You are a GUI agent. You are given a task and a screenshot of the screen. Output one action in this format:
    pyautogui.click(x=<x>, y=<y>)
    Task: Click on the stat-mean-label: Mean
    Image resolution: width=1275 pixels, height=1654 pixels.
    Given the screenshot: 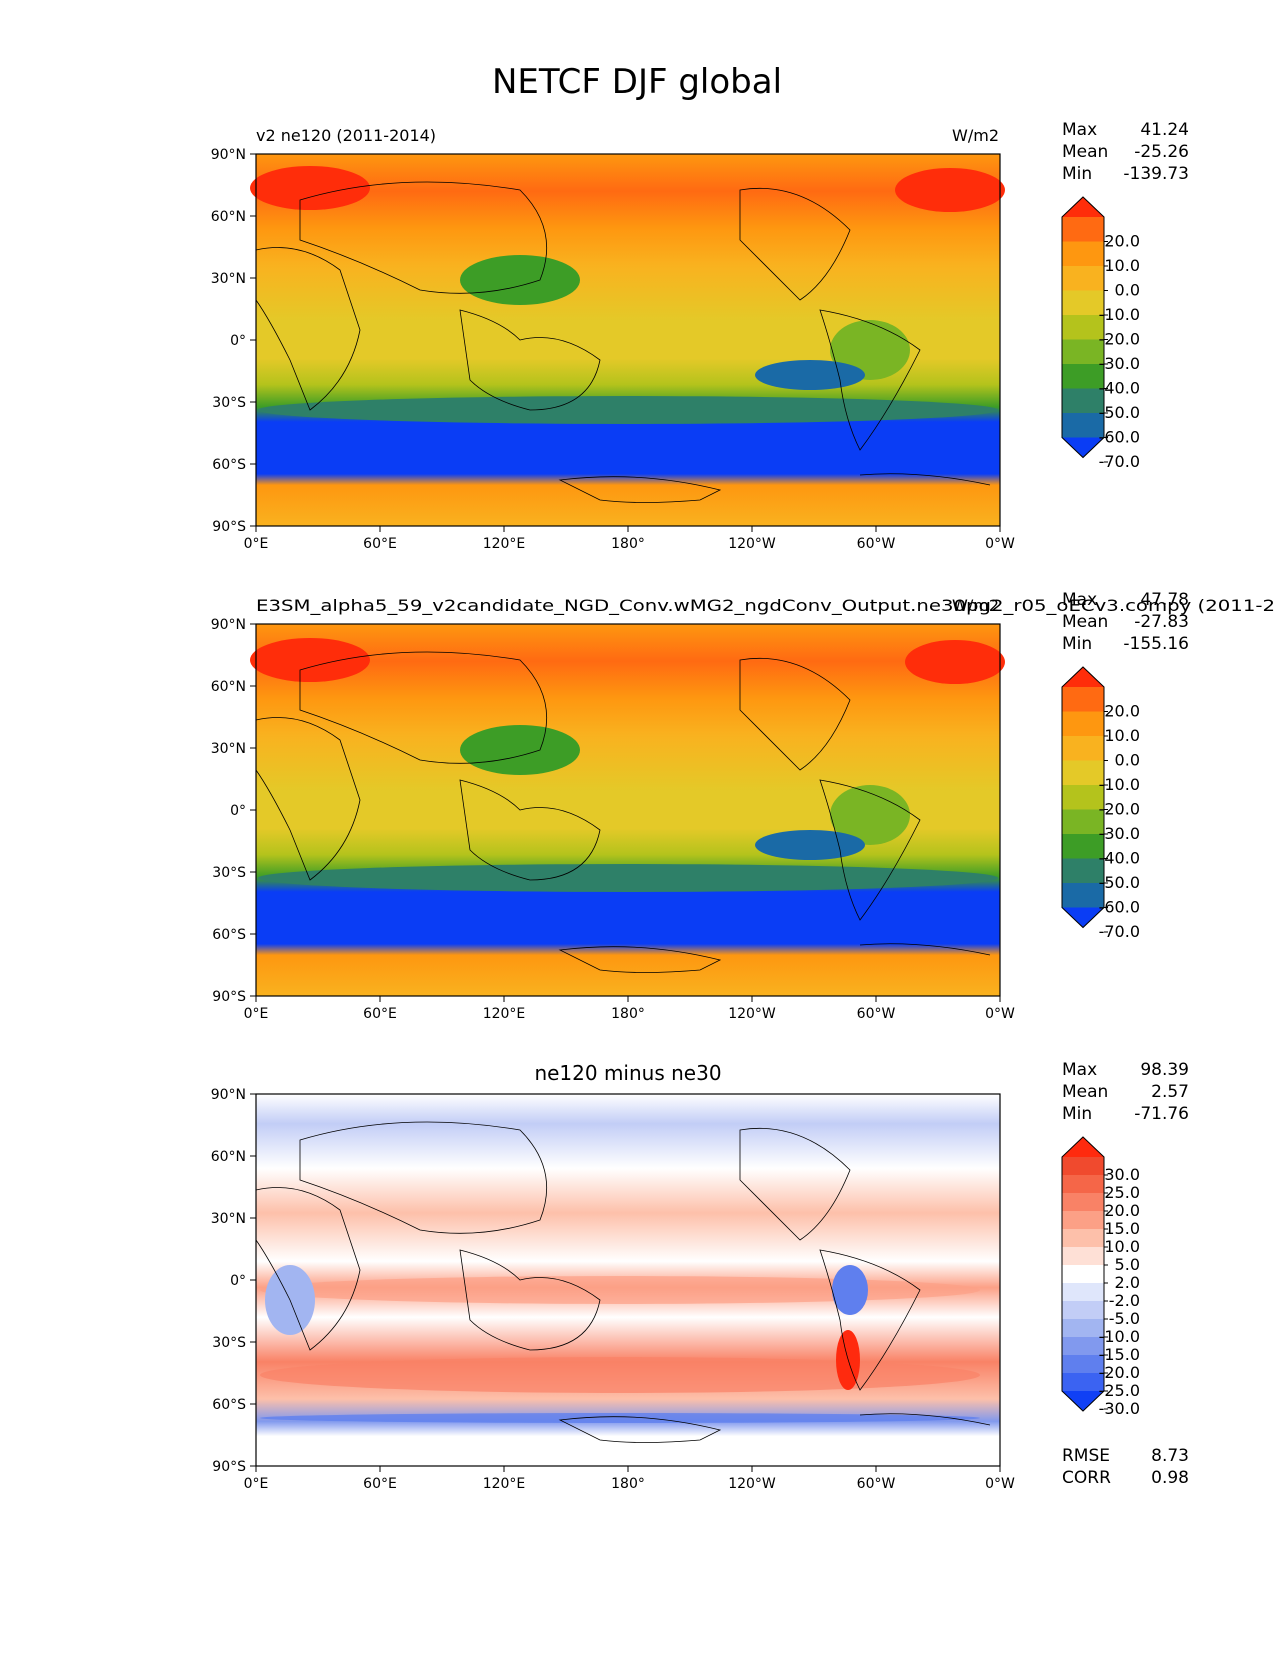 What is the action you would take?
    pyautogui.click(x=1085, y=152)
    